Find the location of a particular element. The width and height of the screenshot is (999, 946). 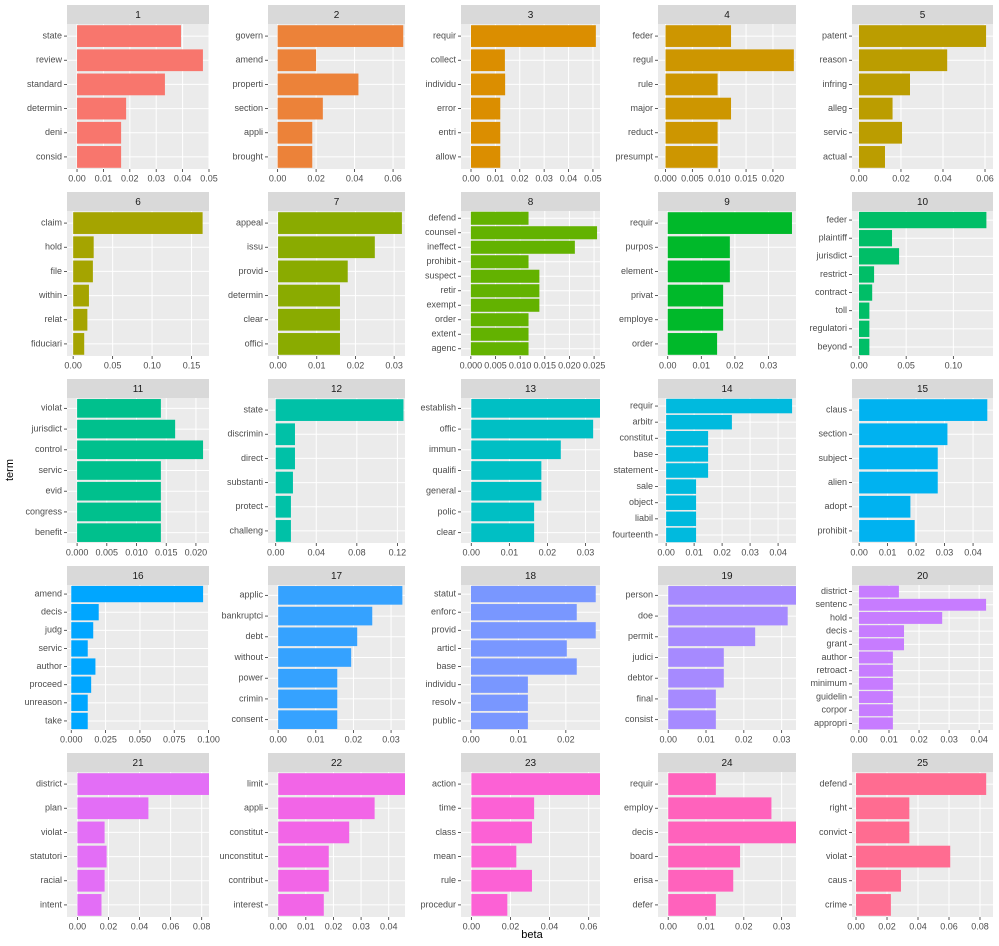

y-tick-label: crimin is located at coordinates (251, 698).